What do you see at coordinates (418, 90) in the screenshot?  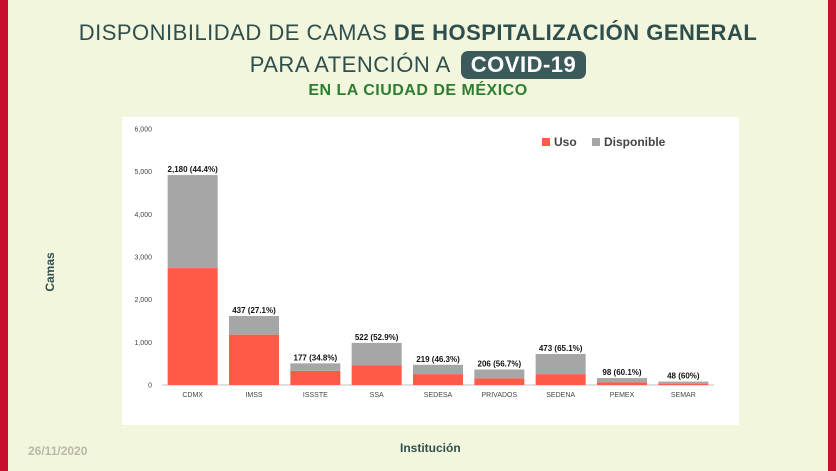 I see `subtitle: EN LA CIUDAD DE MÉXICO` at bounding box center [418, 90].